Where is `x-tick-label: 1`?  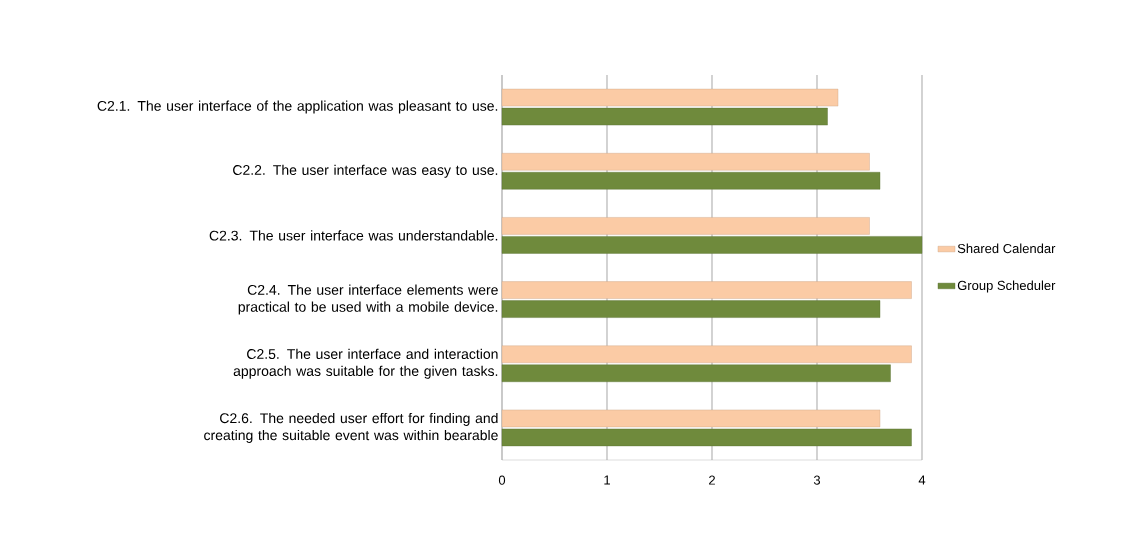 x-tick-label: 1 is located at coordinates (607, 480).